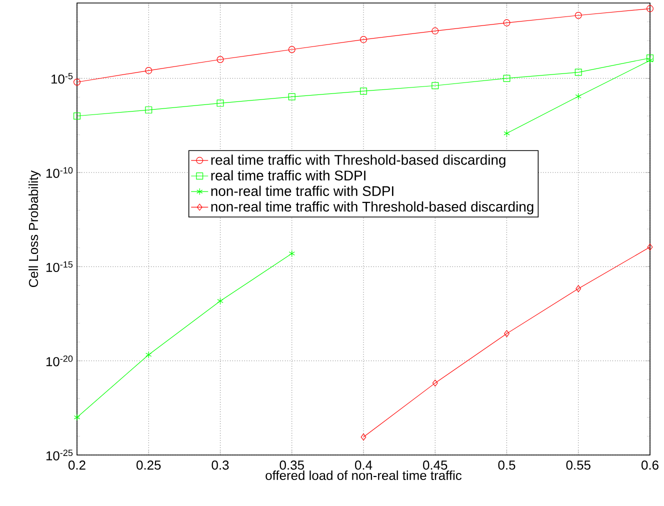 The height and width of the screenshot is (506, 664). Describe the element at coordinates (220, 465) in the screenshot. I see `x-tick-label: 0.3` at that location.